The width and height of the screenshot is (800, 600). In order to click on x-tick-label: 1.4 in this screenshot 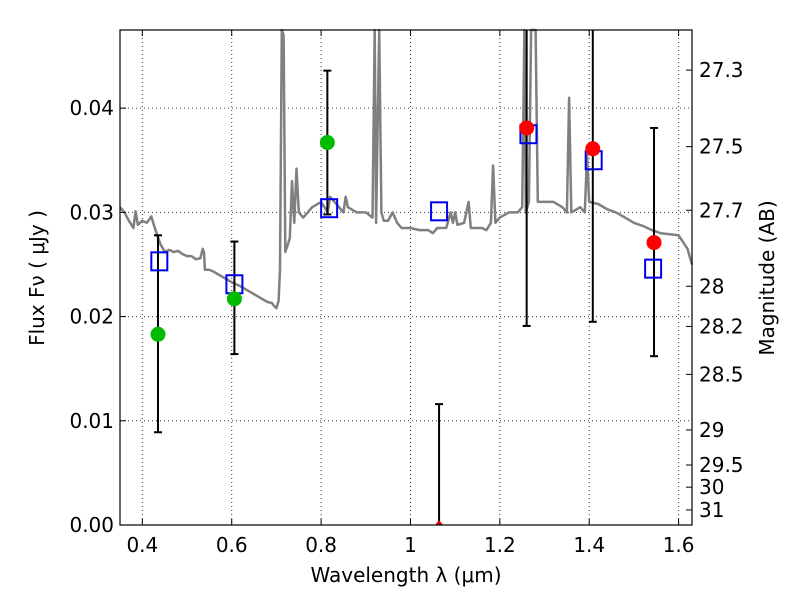, I will do `click(589, 545)`.